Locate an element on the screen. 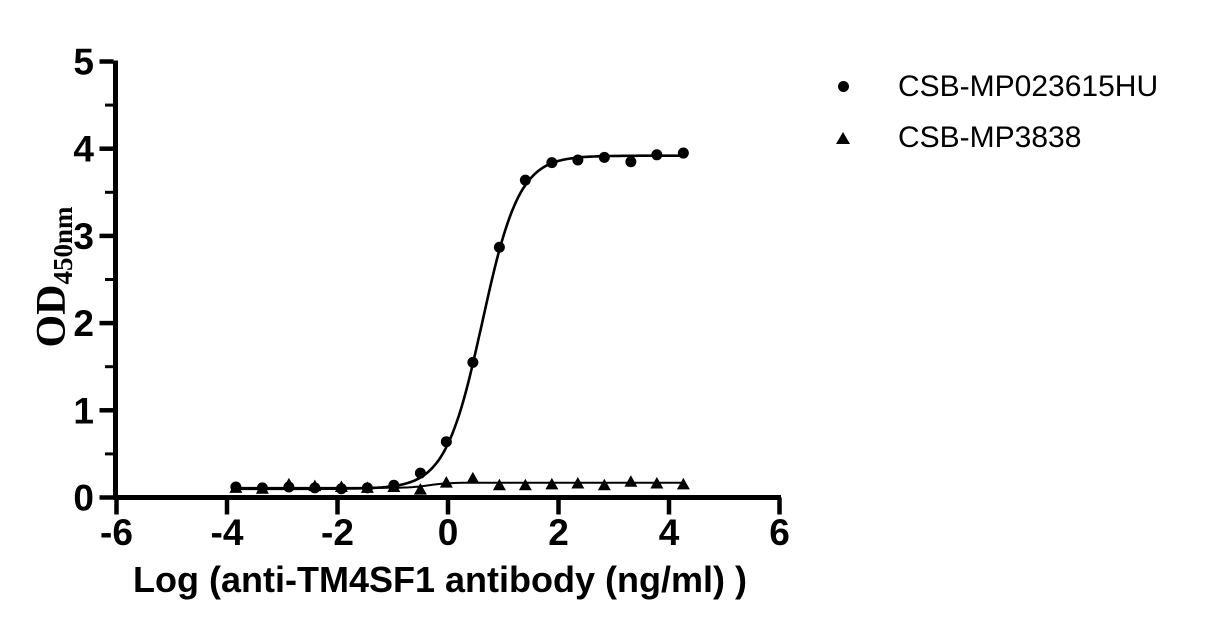 This screenshot has width=1231, height=633. y-tick-label: 2 is located at coordinates (83, 323).